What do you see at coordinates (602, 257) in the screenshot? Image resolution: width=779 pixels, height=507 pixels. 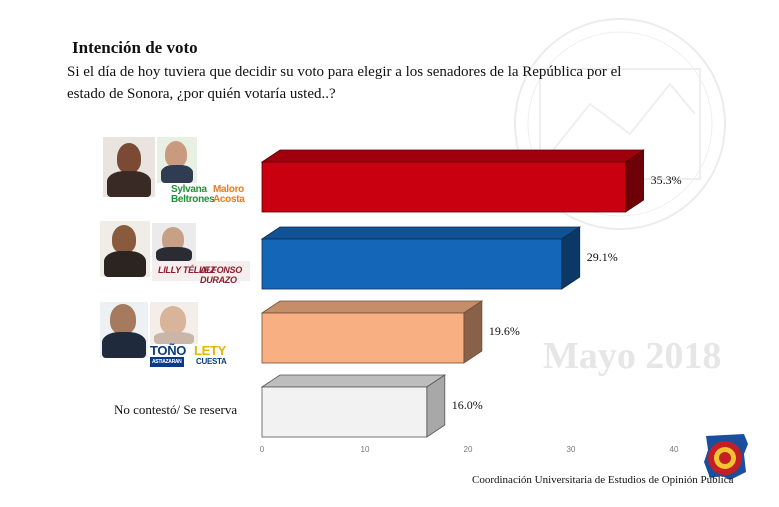 I see `bar-value-label: 29.1%` at bounding box center [602, 257].